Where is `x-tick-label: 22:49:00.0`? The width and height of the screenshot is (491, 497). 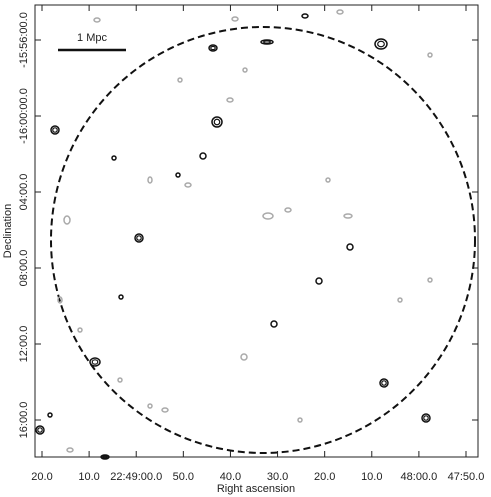
x-tick-label: 22:49:00.0 is located at coordinates (136, 477).